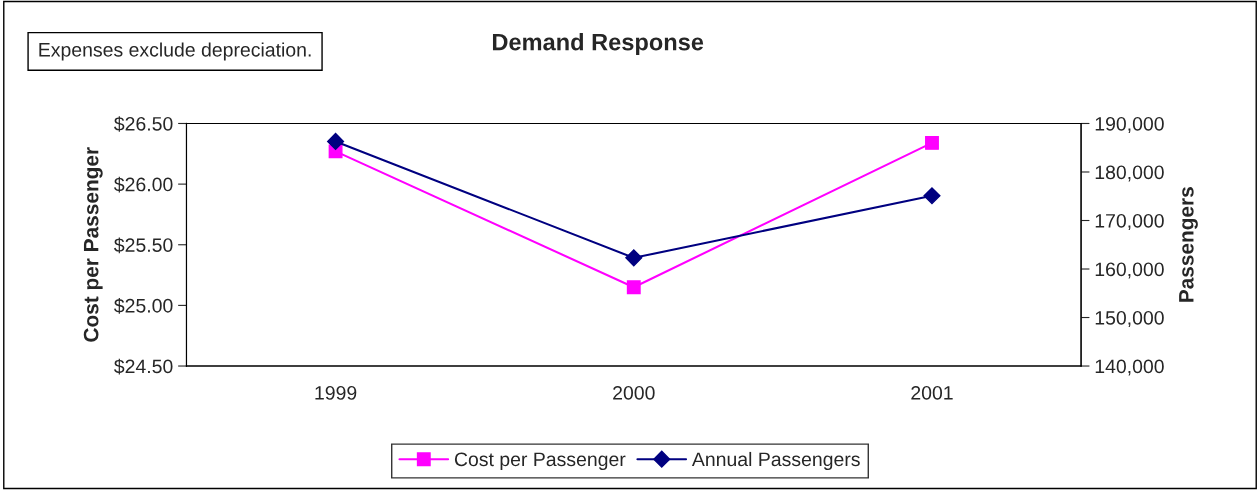 The width and height of the screenshot is (1260, 490). Describe the element at coordinates (1129, 222) in the screenshot. I see `y2-tick-label: 170,000` at that location.